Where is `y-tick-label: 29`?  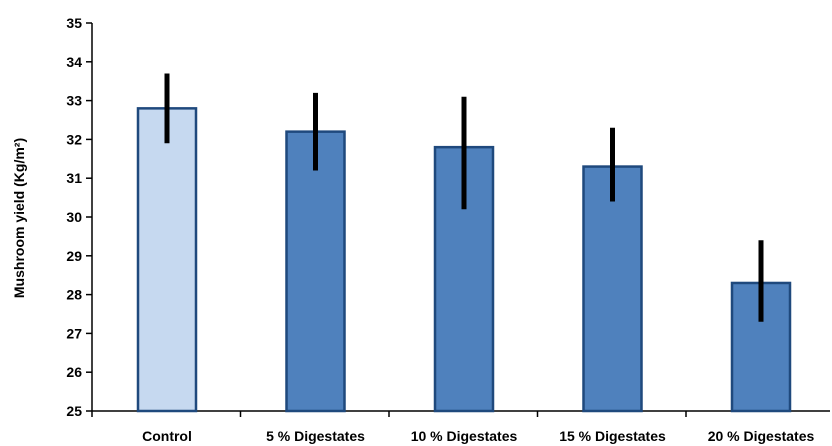 y-tick-label: 29 is located at coordinates (74, 256).